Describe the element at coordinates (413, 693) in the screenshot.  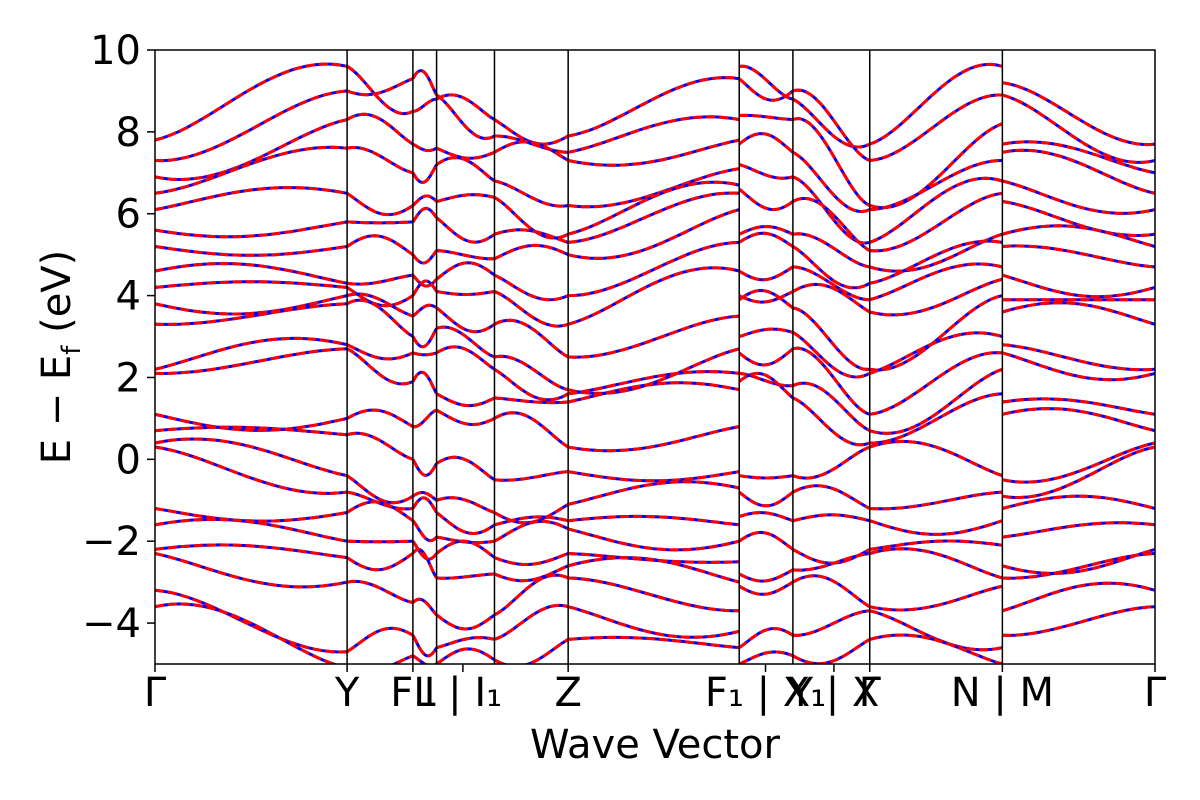
I see `kpoint-label: FL` at that location.